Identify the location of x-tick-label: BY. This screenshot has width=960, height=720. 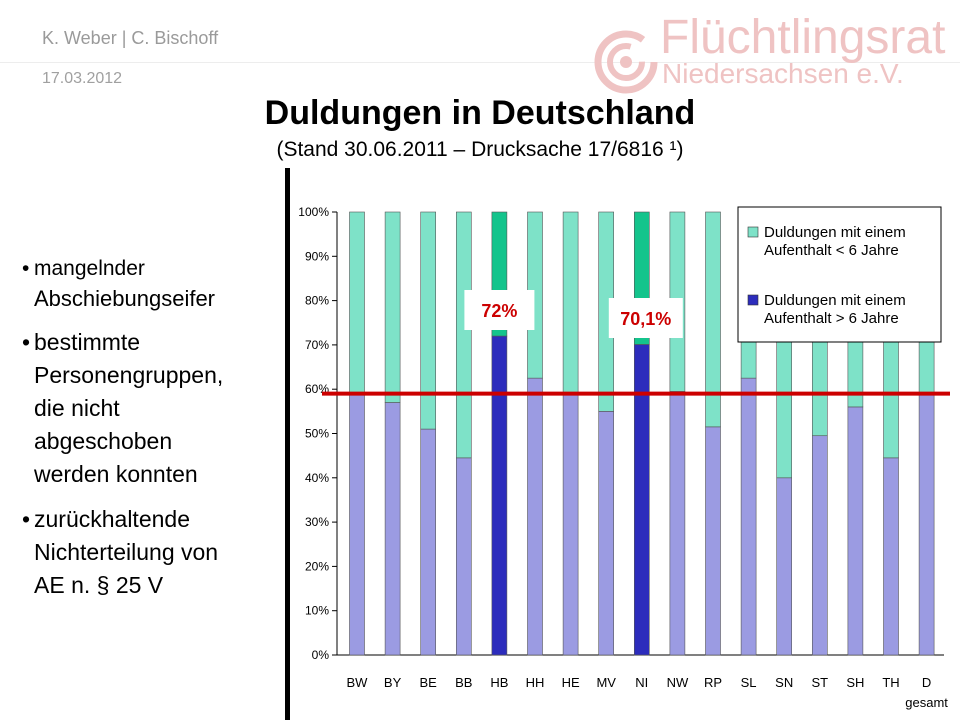
(393, 682).